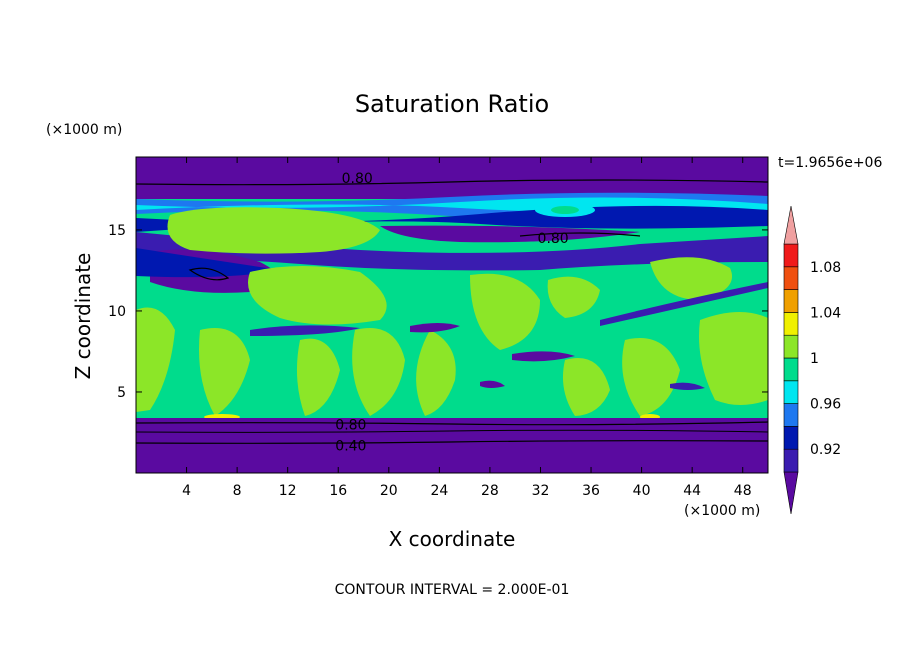  What do you see at coordinates (452, 218) in the screenshot?
I see `upper-band-dark` at bounding box center [452, 218].